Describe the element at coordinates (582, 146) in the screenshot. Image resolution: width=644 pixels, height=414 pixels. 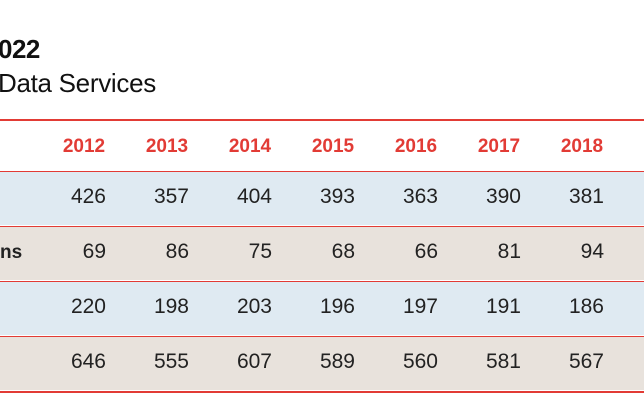
I see `column-header: 2018` at that location.